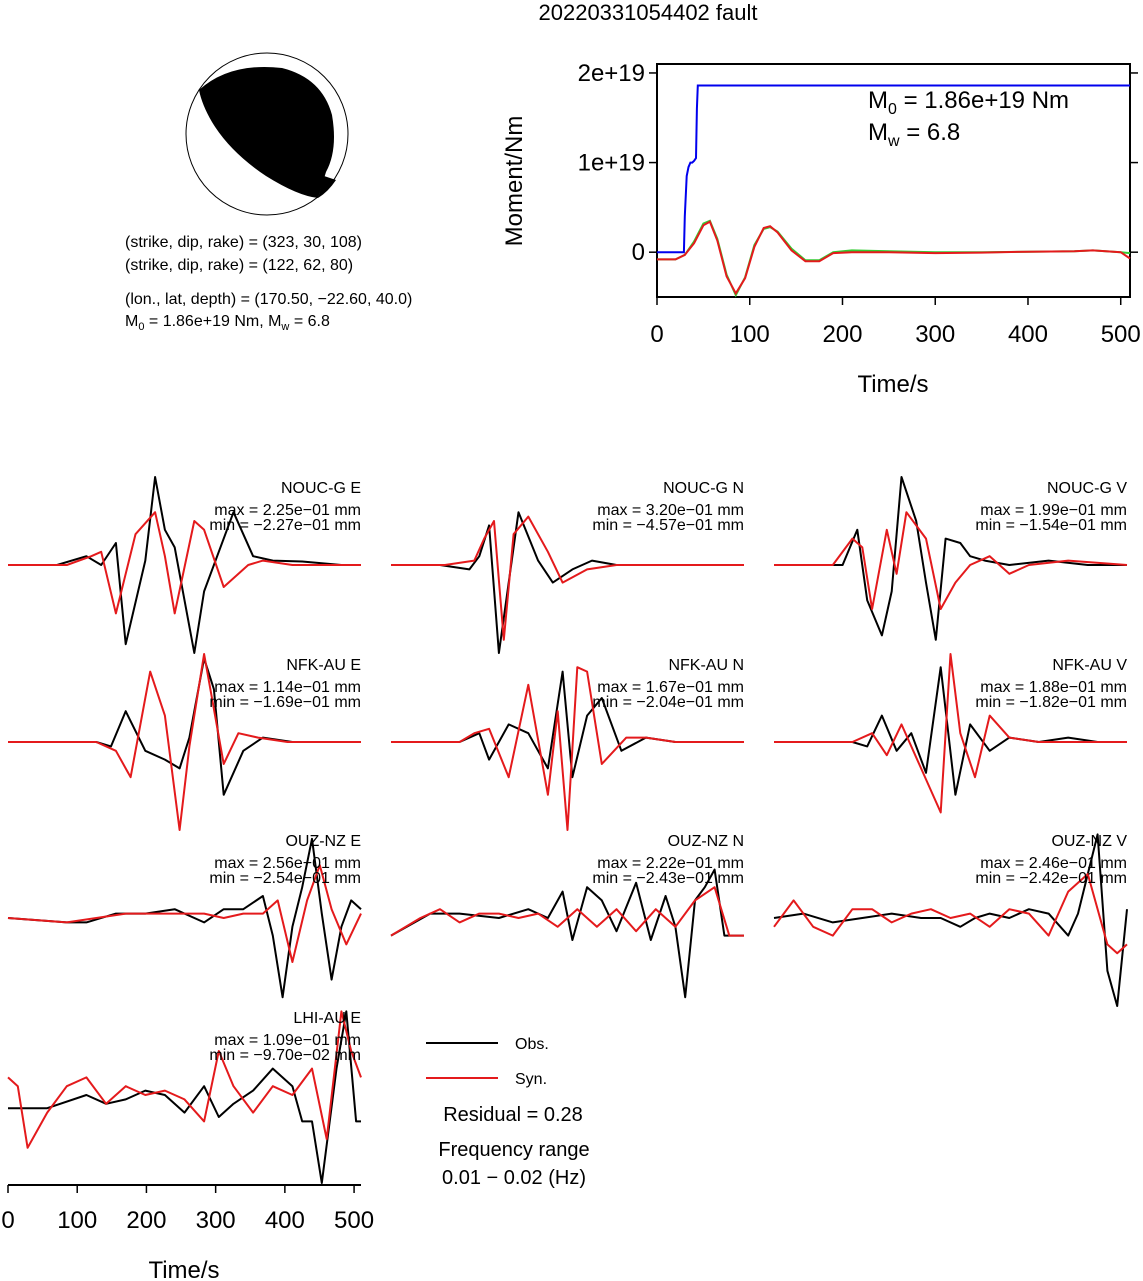  I want to click on moment-xlabel: Time/s, so click(892, 384).